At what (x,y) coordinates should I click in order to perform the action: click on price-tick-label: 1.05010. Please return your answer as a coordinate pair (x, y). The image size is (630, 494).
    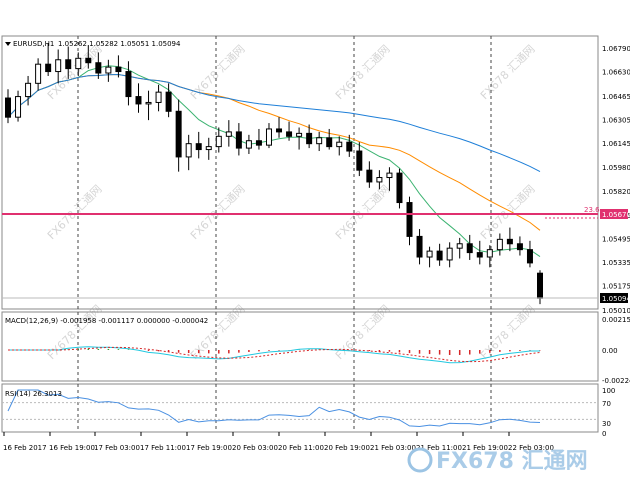
    Looking at the image, I should click on (616, 311).